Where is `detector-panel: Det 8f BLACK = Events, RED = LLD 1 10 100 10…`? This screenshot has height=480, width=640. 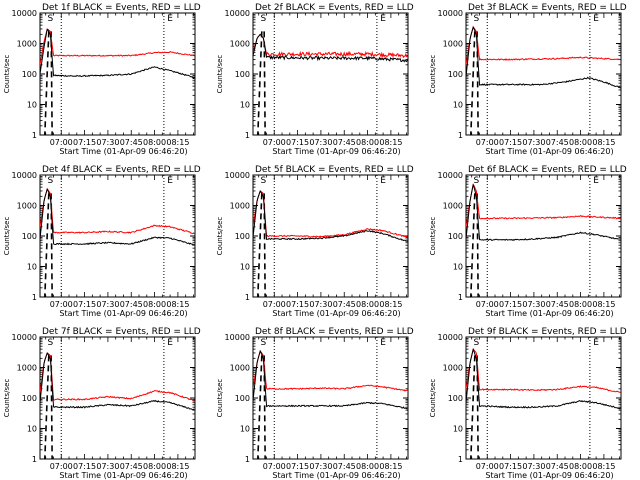
detector-panel: Det 8f BLACK = Events, RED = LLD 1 10 100 10… is located at coordinates (315, 403).